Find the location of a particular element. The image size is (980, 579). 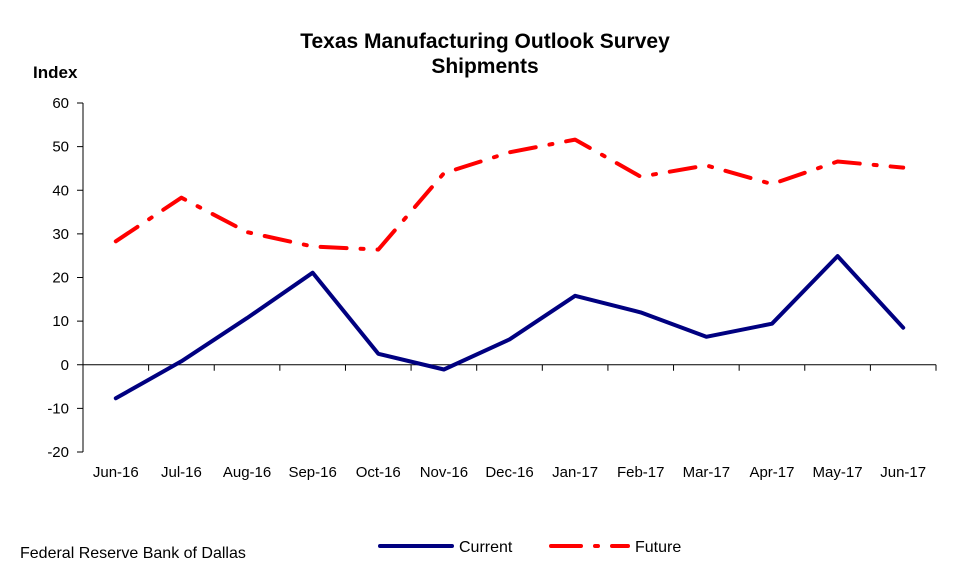

x-tick-label: Oct-16 is located at coordinates (378, 472).